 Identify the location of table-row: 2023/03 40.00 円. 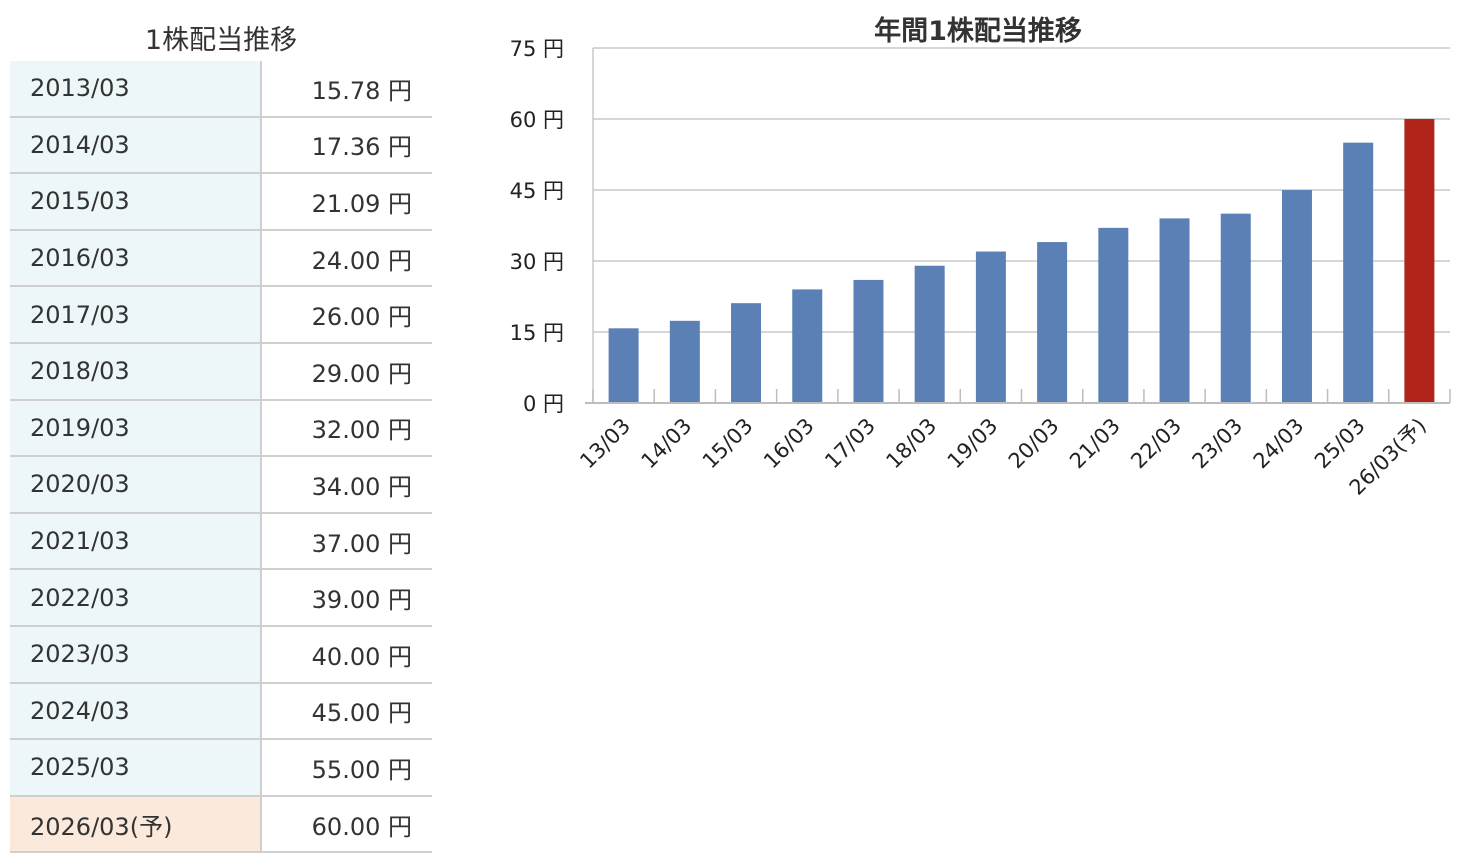
(221, 654).